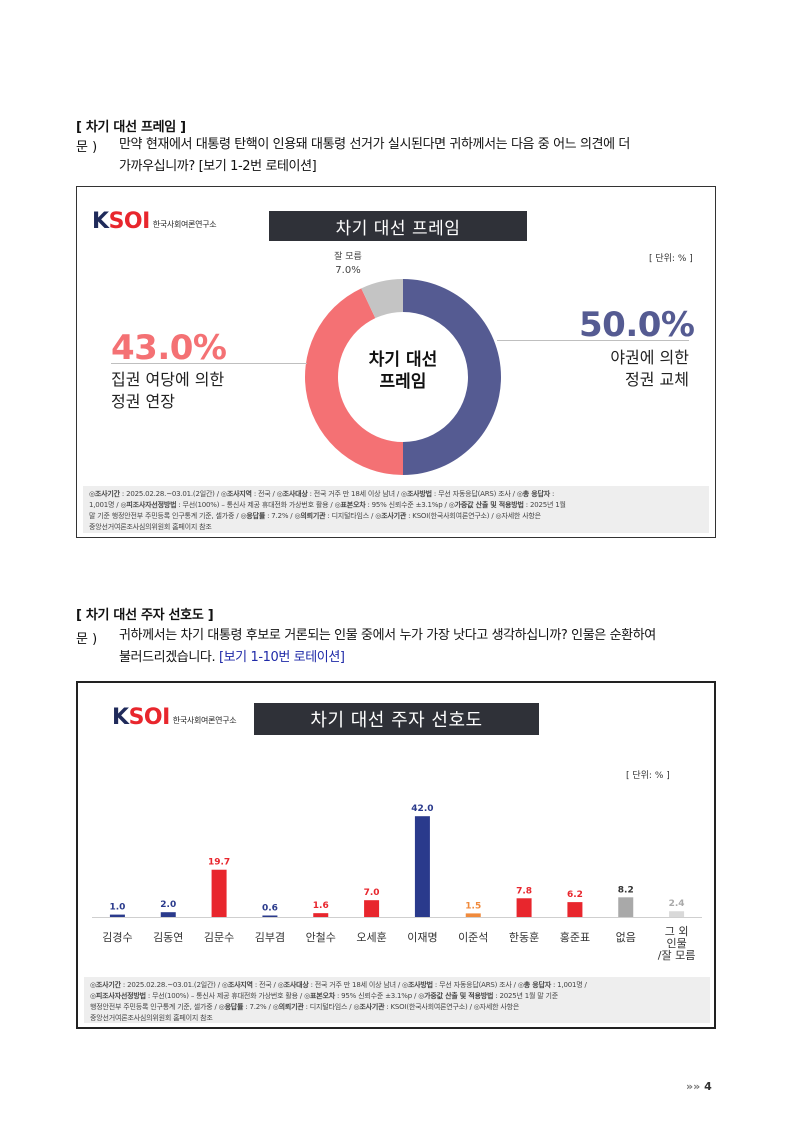 The width and height of the screenshot is (793, 1121). I want to click on bar-tick-label-12-1: 그 외, so click(677, 931).